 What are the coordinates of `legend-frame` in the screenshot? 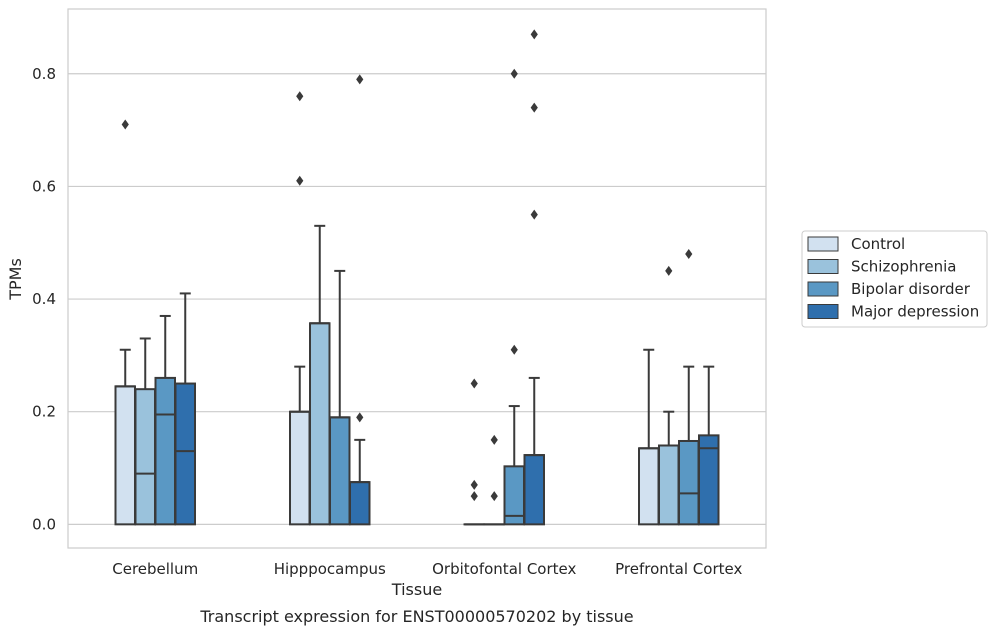 It's located at (894, 279).